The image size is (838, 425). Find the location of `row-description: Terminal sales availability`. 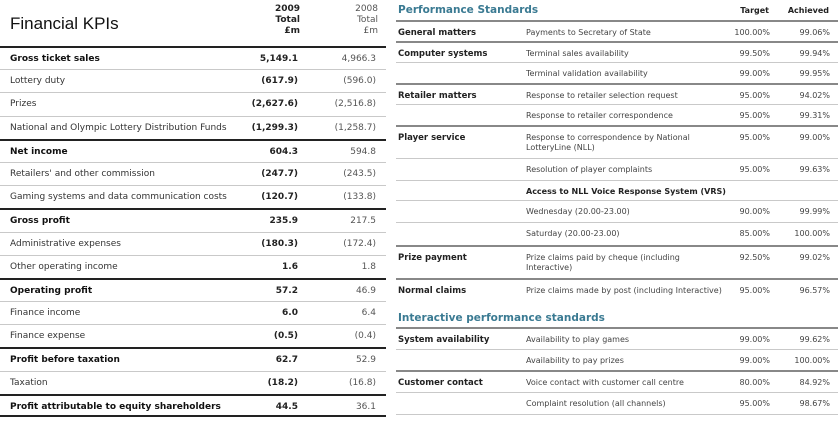

row-description: Terminal sales availability is located at coordinates (577, 53).